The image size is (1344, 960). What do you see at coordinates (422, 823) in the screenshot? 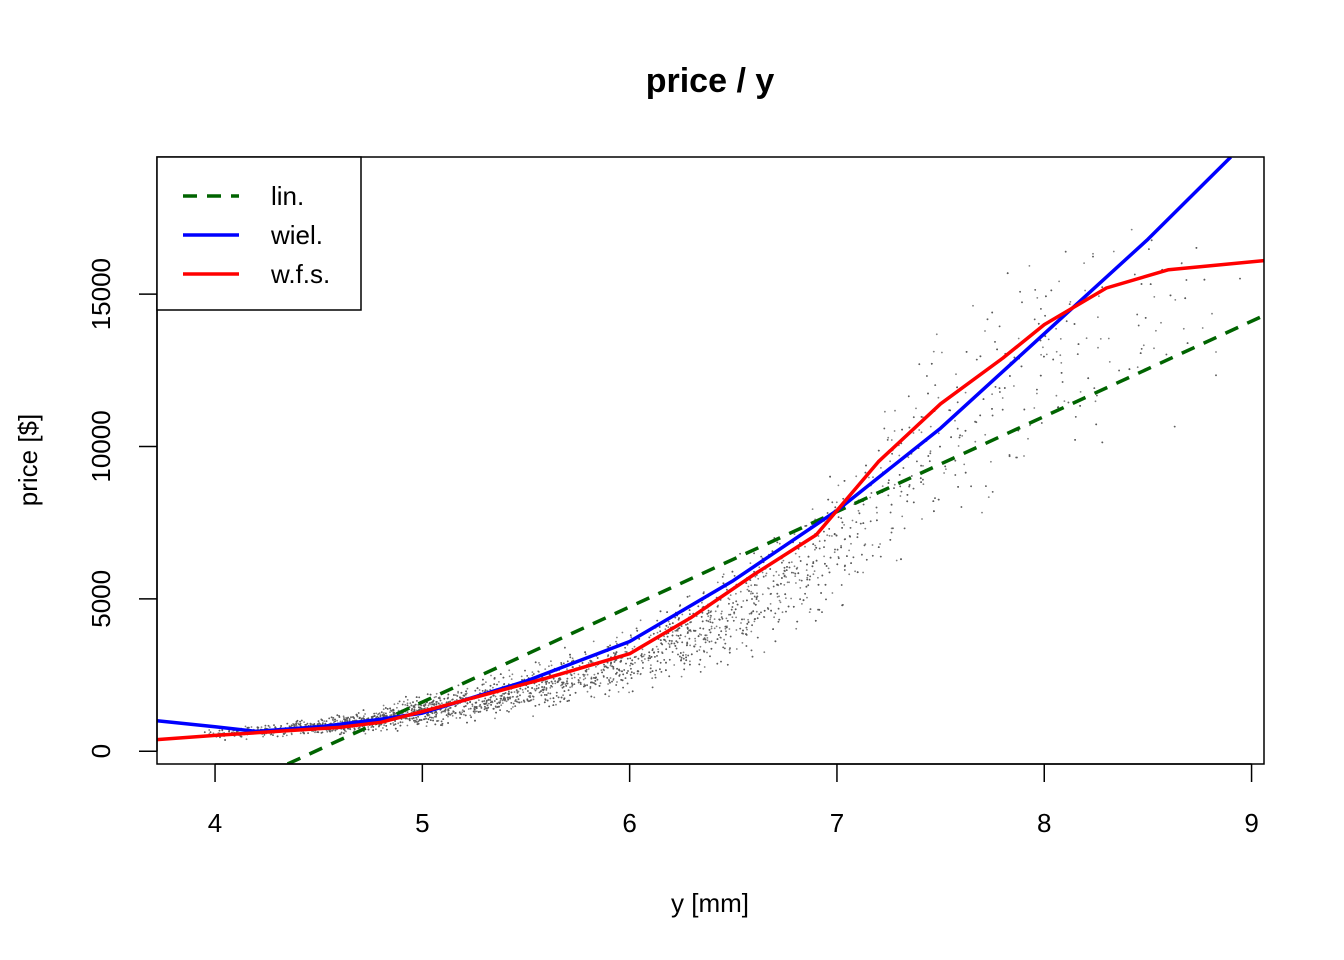
I see `x-tick-label: 5` at bounding box center [422, 823].